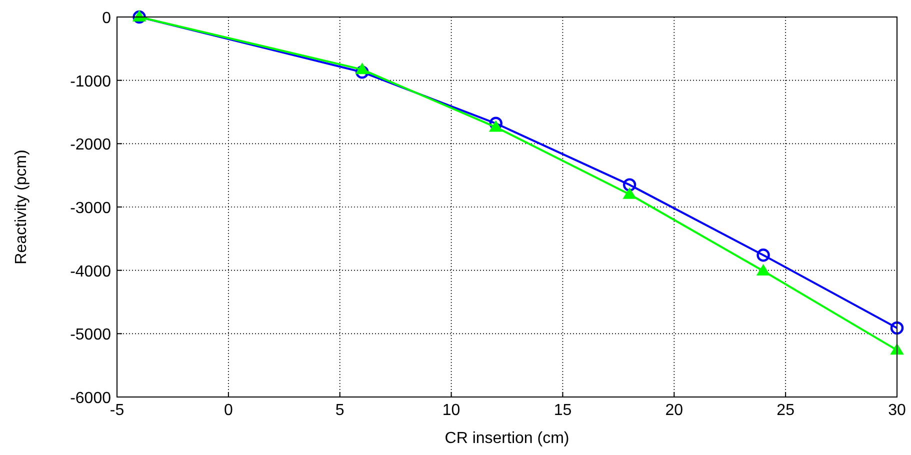 Image resolution: width=911 pixels, height=455 pixels. Describe the element at coordinates (785, 410) in the screenshot. I see `x-tick-label: 25` at that location.